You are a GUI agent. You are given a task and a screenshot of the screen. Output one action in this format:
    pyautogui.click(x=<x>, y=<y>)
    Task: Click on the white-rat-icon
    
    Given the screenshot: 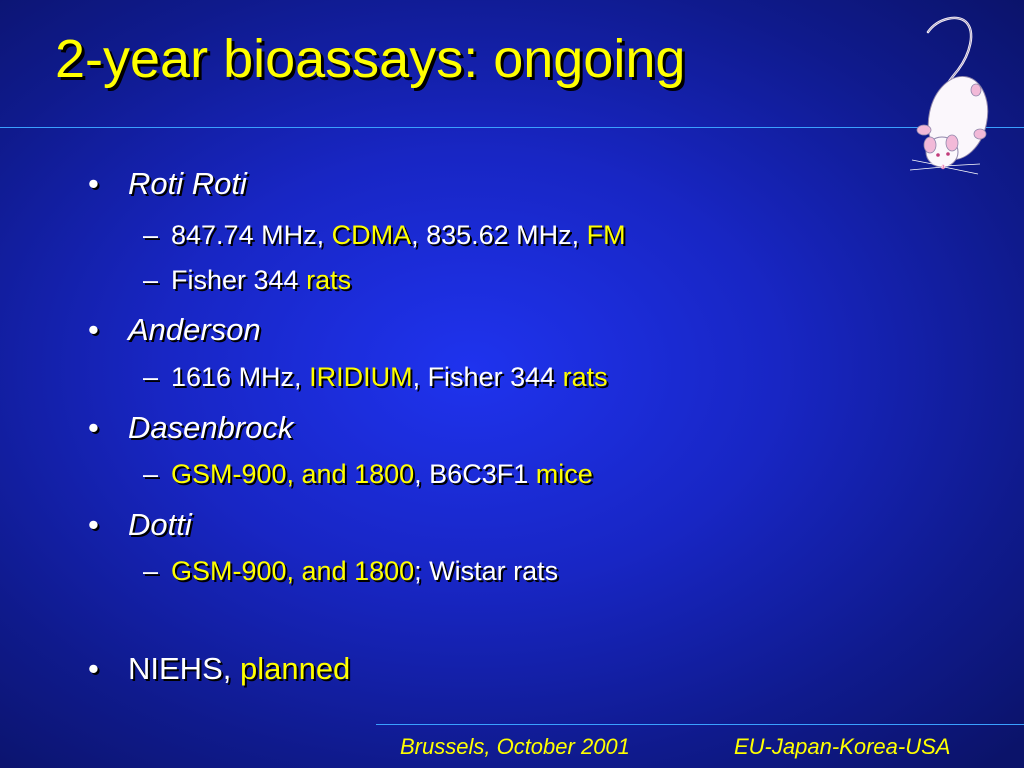 What is the action you would take?
    pyautogui.click(x=949, y=95)
    